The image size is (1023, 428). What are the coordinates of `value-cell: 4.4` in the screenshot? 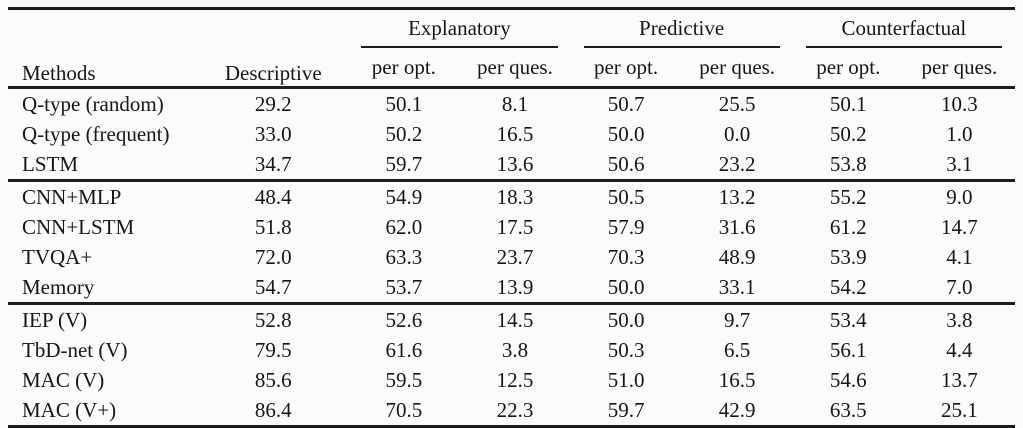 It's located at (959, 349).